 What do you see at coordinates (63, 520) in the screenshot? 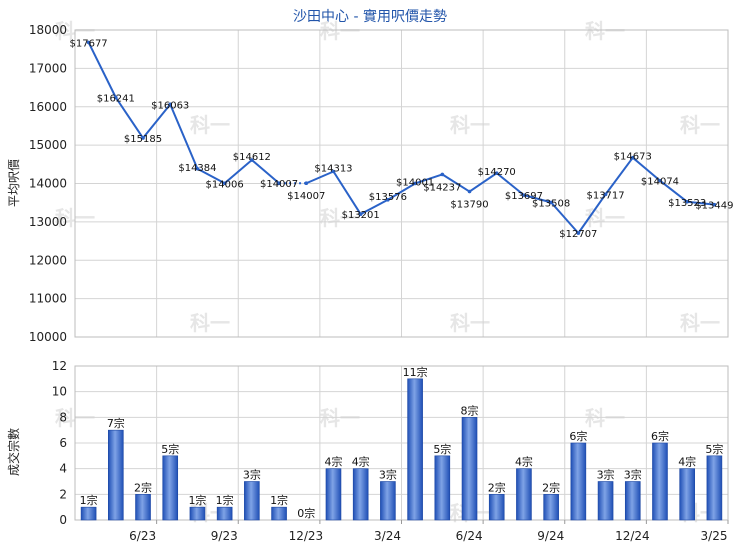
I see `volume-tick-label: 0` at bounding box center [63, 520].